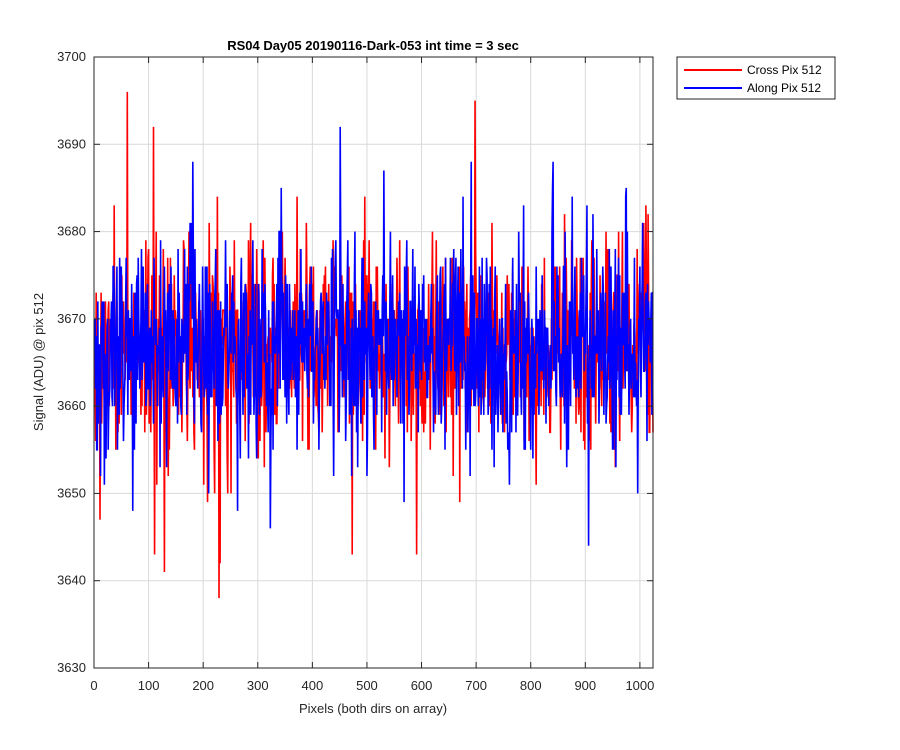 The height and width of the screenshot is (750, 900). What do you see at coordinates (71, 492) in the screenshot?
I see `y-tick-label: 3650` at bounding box center [71, 492].